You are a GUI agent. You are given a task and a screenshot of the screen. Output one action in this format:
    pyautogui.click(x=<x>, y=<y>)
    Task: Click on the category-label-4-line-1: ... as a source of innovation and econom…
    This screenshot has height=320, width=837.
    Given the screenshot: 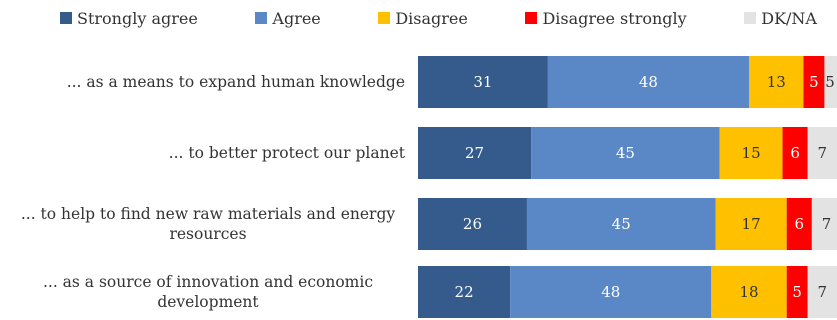 What is the action you would take?
    pyautogui.click(x=208, y=282)
    